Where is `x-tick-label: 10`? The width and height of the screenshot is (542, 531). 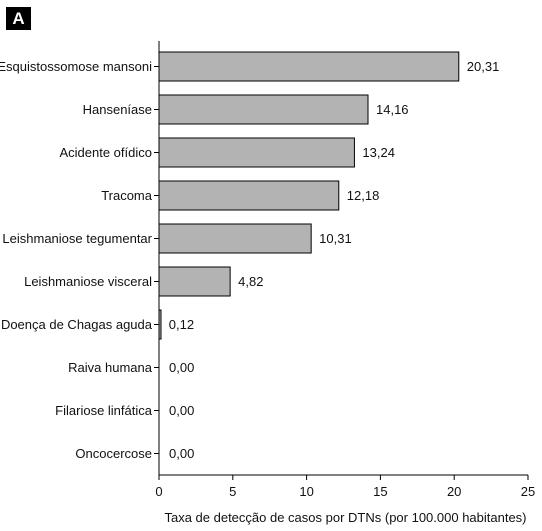 x-tick-label: 10 is located at coordinates (306, 491).